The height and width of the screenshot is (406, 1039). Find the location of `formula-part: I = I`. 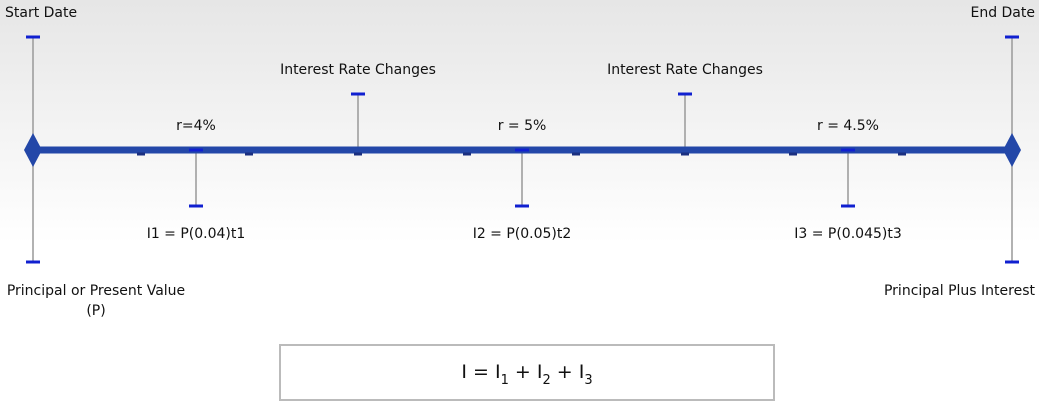

formula-part: I = I is located at coordinates (480, 372).